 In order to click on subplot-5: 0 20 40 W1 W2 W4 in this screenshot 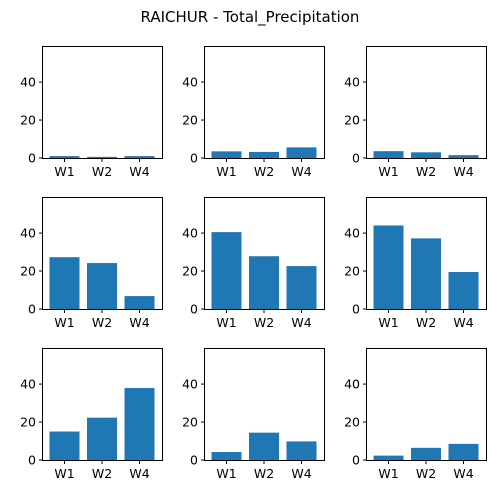, I will do `click(253, 263)`.